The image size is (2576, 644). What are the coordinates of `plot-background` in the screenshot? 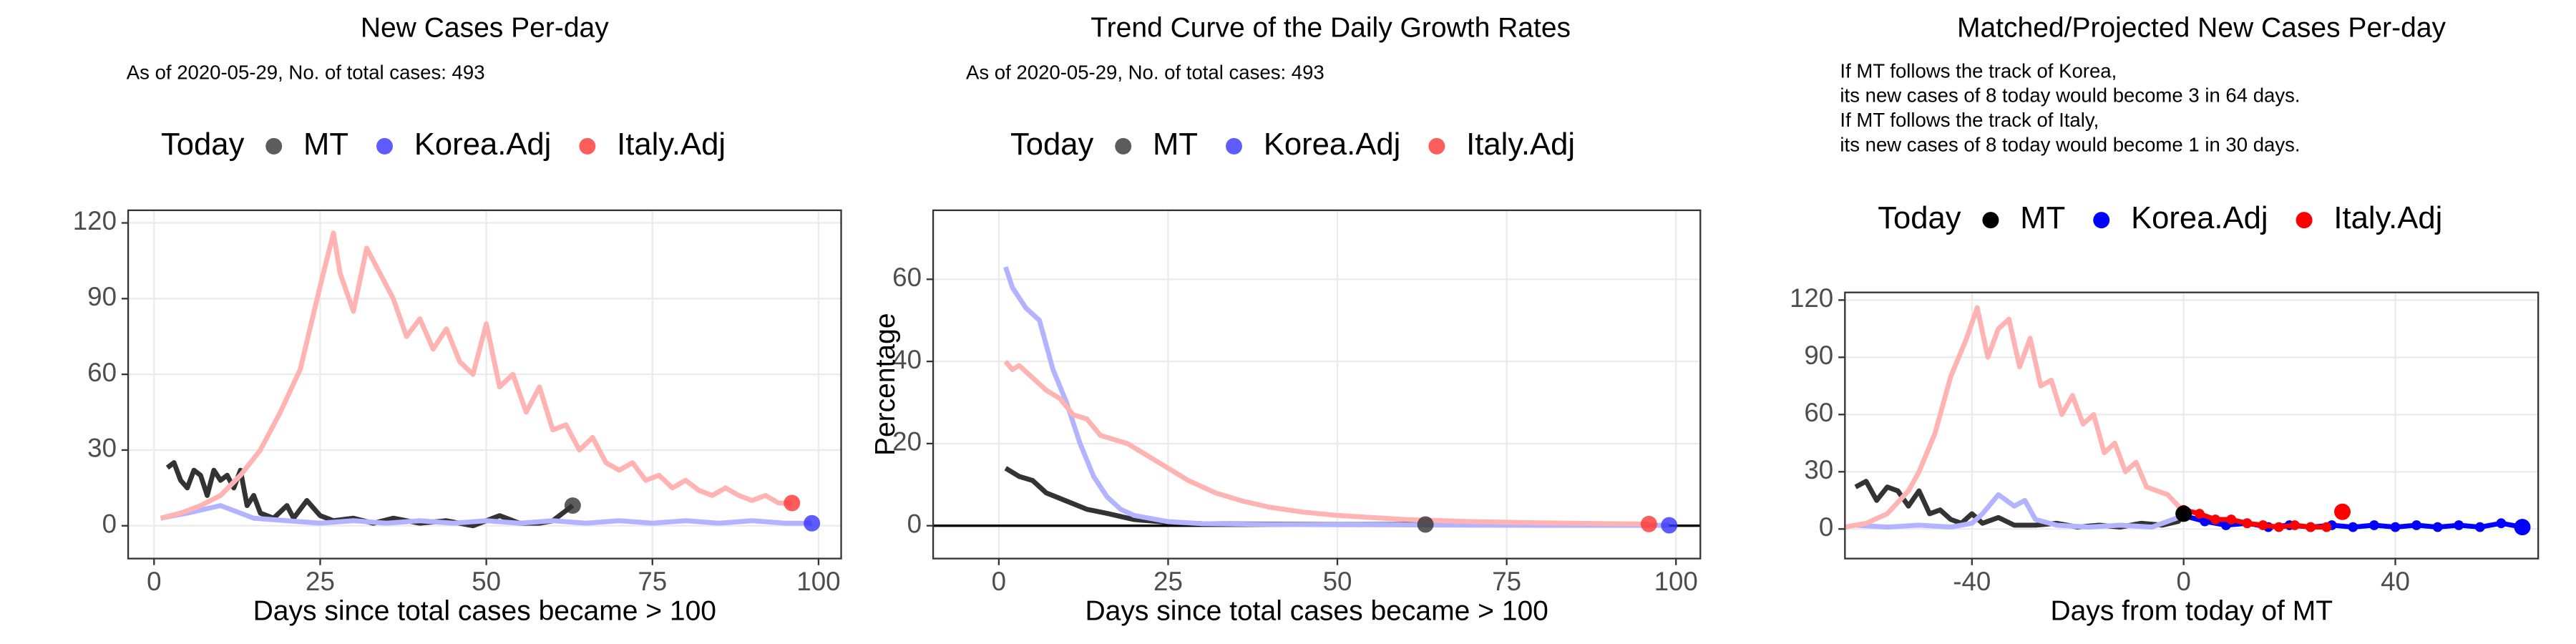 It's located at (484, 384).